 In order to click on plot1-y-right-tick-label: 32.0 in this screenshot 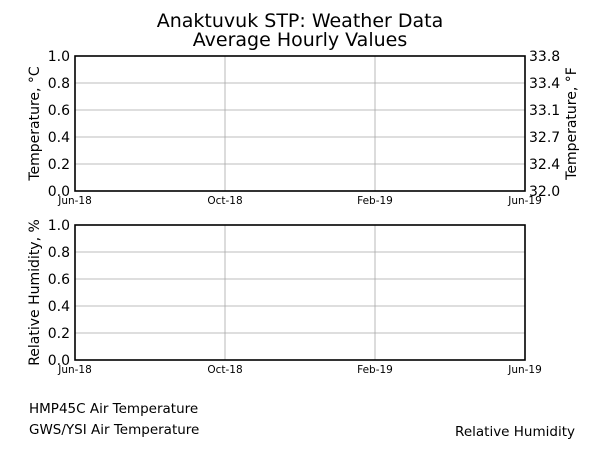, I will do `click(544, 192)`.